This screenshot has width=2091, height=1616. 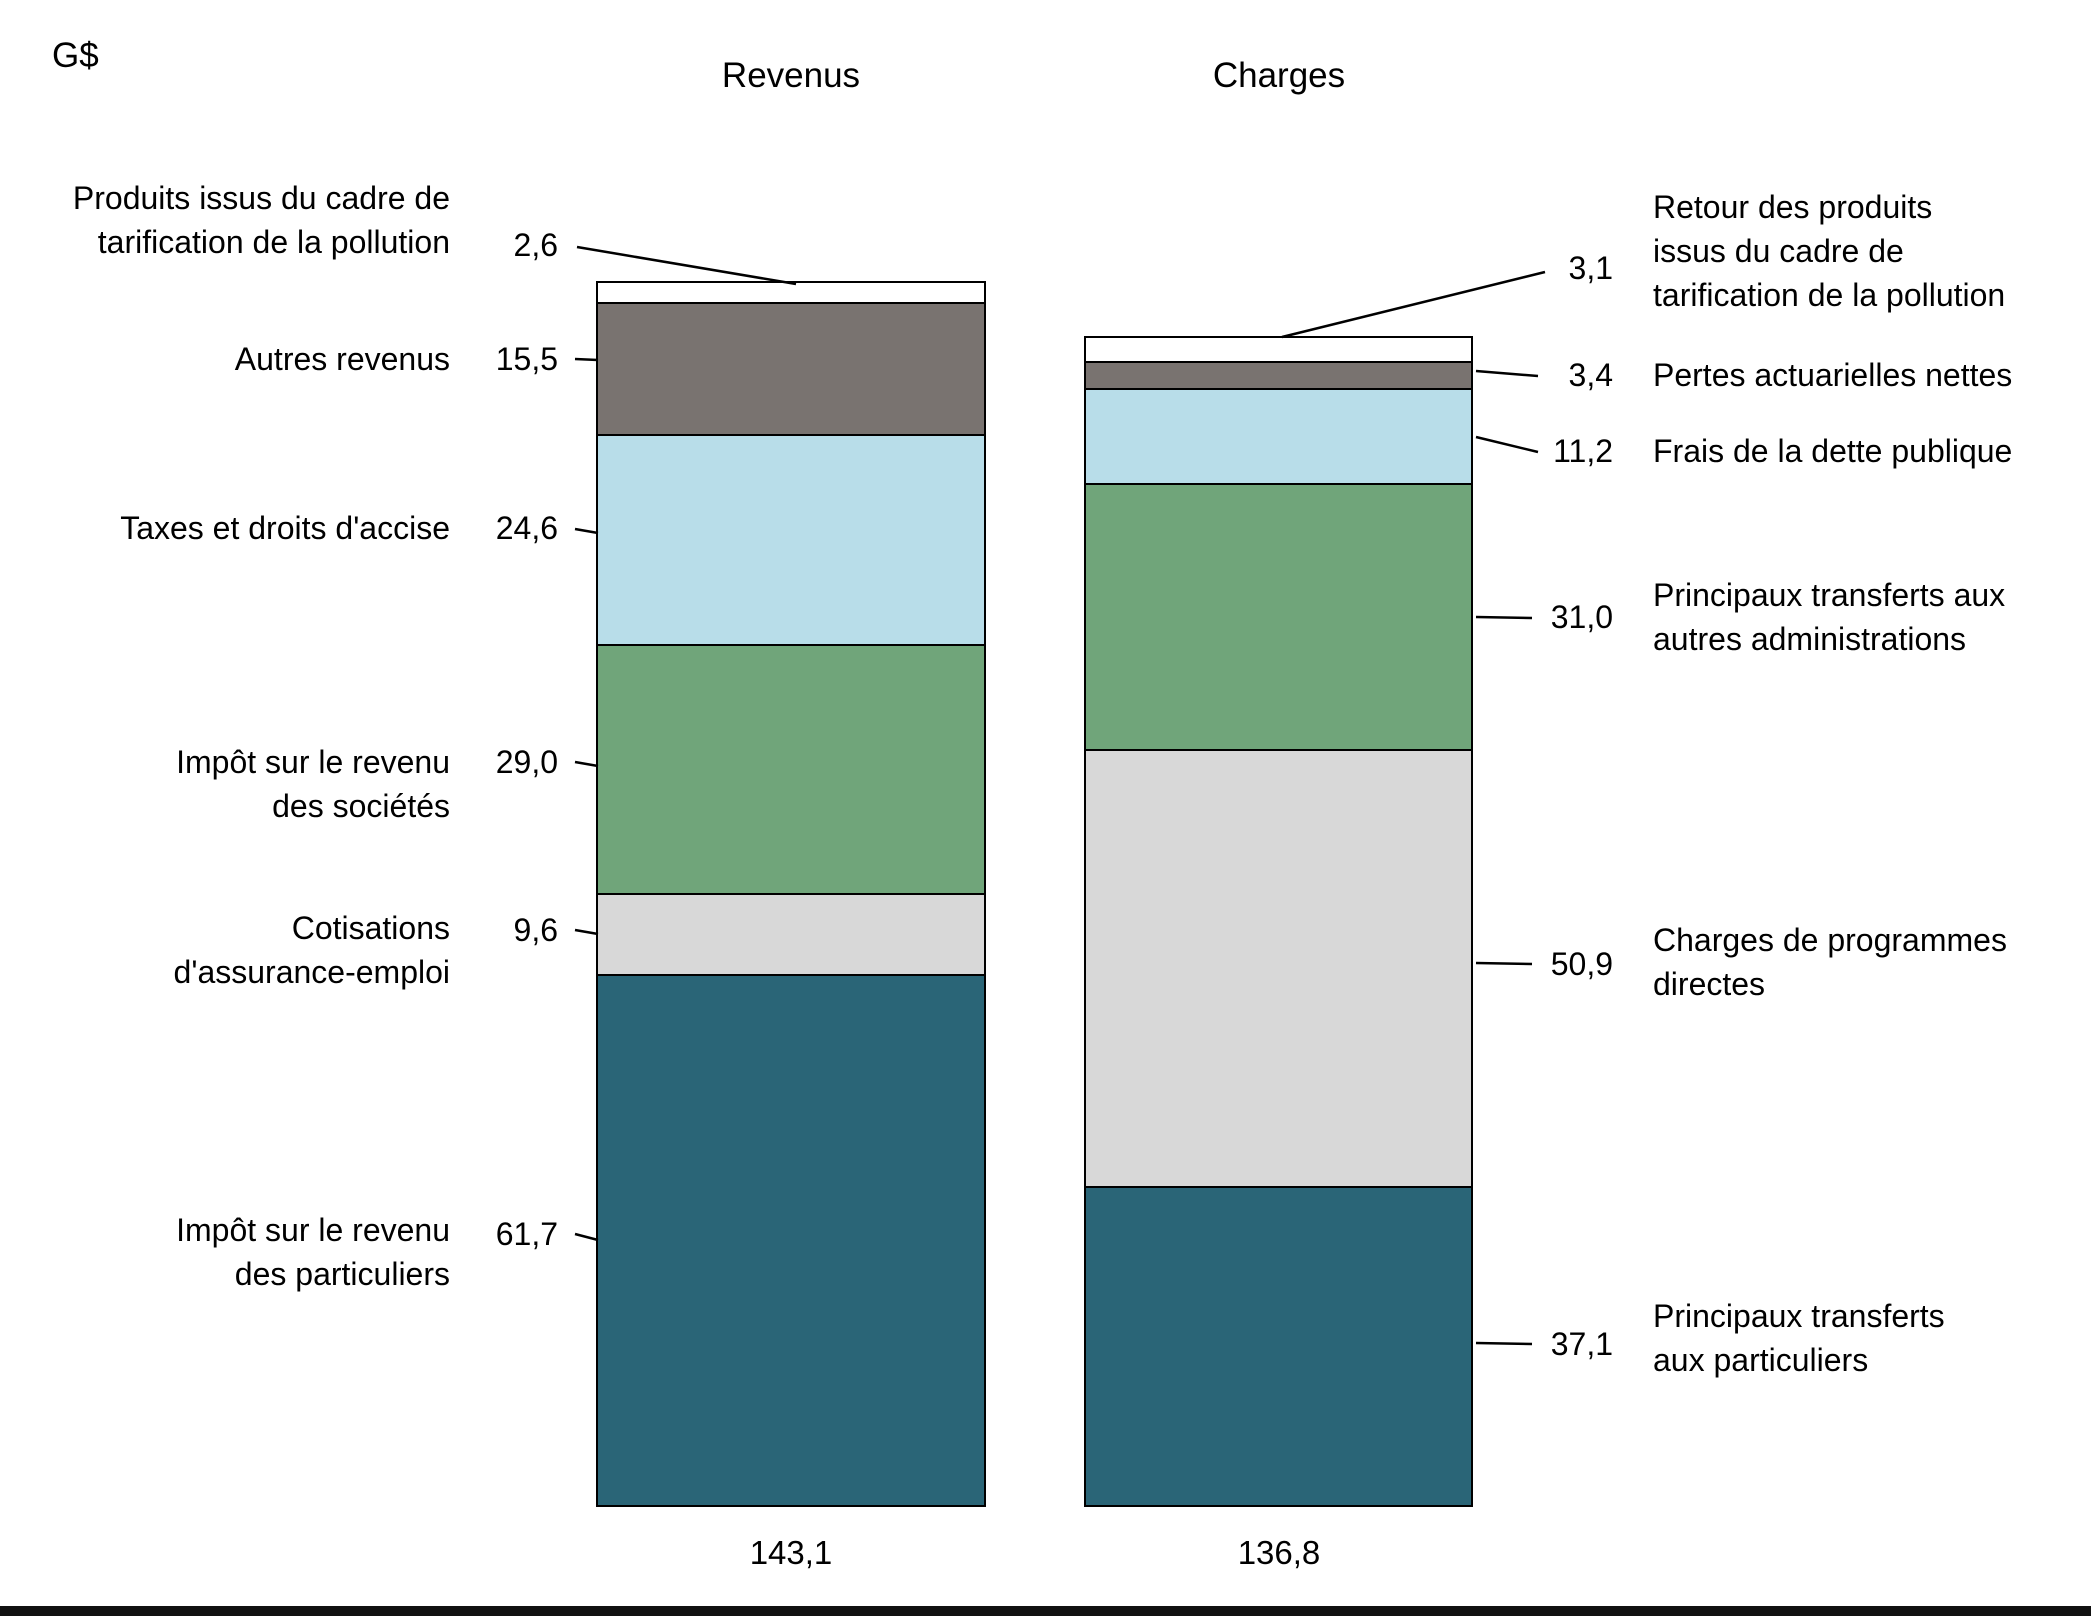 I want to click on revenus-value-particuliers: 61,7, so click(x=526, y=1234).